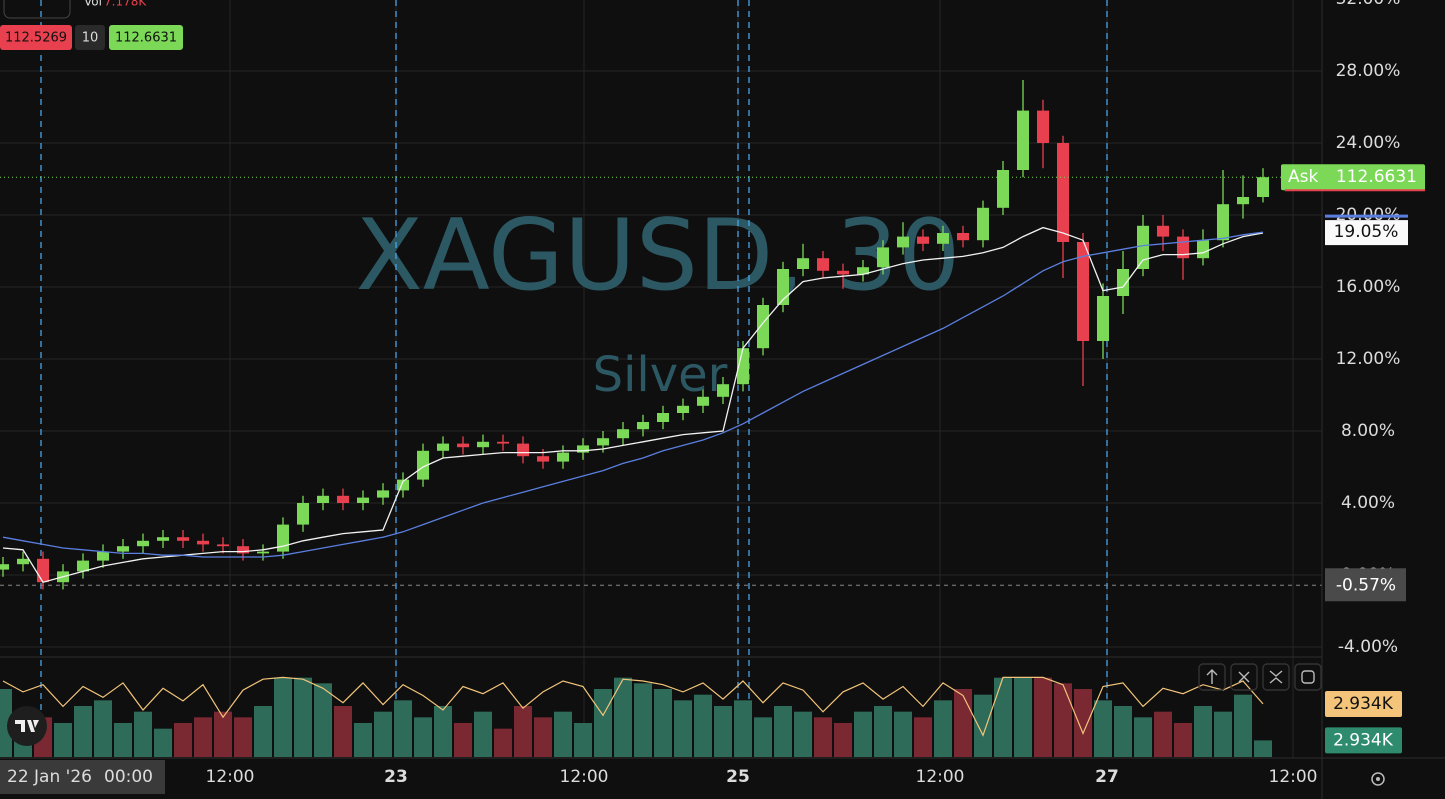  I want to click on oscillator-line, so click(633, 706).